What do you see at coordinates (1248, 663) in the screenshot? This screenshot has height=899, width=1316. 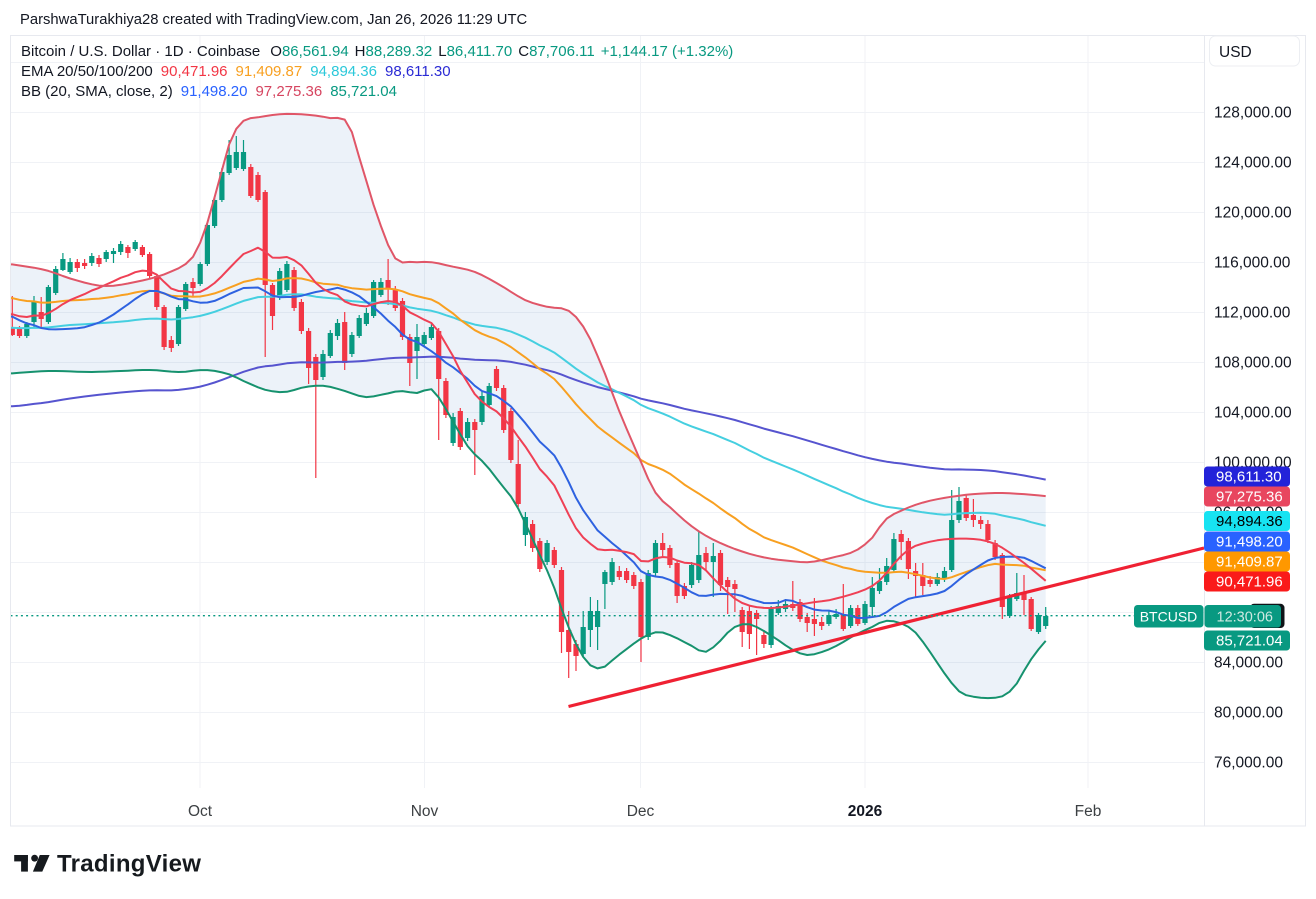 I see `svg-text: 84,000.00` at bounding box center [1248, 663].